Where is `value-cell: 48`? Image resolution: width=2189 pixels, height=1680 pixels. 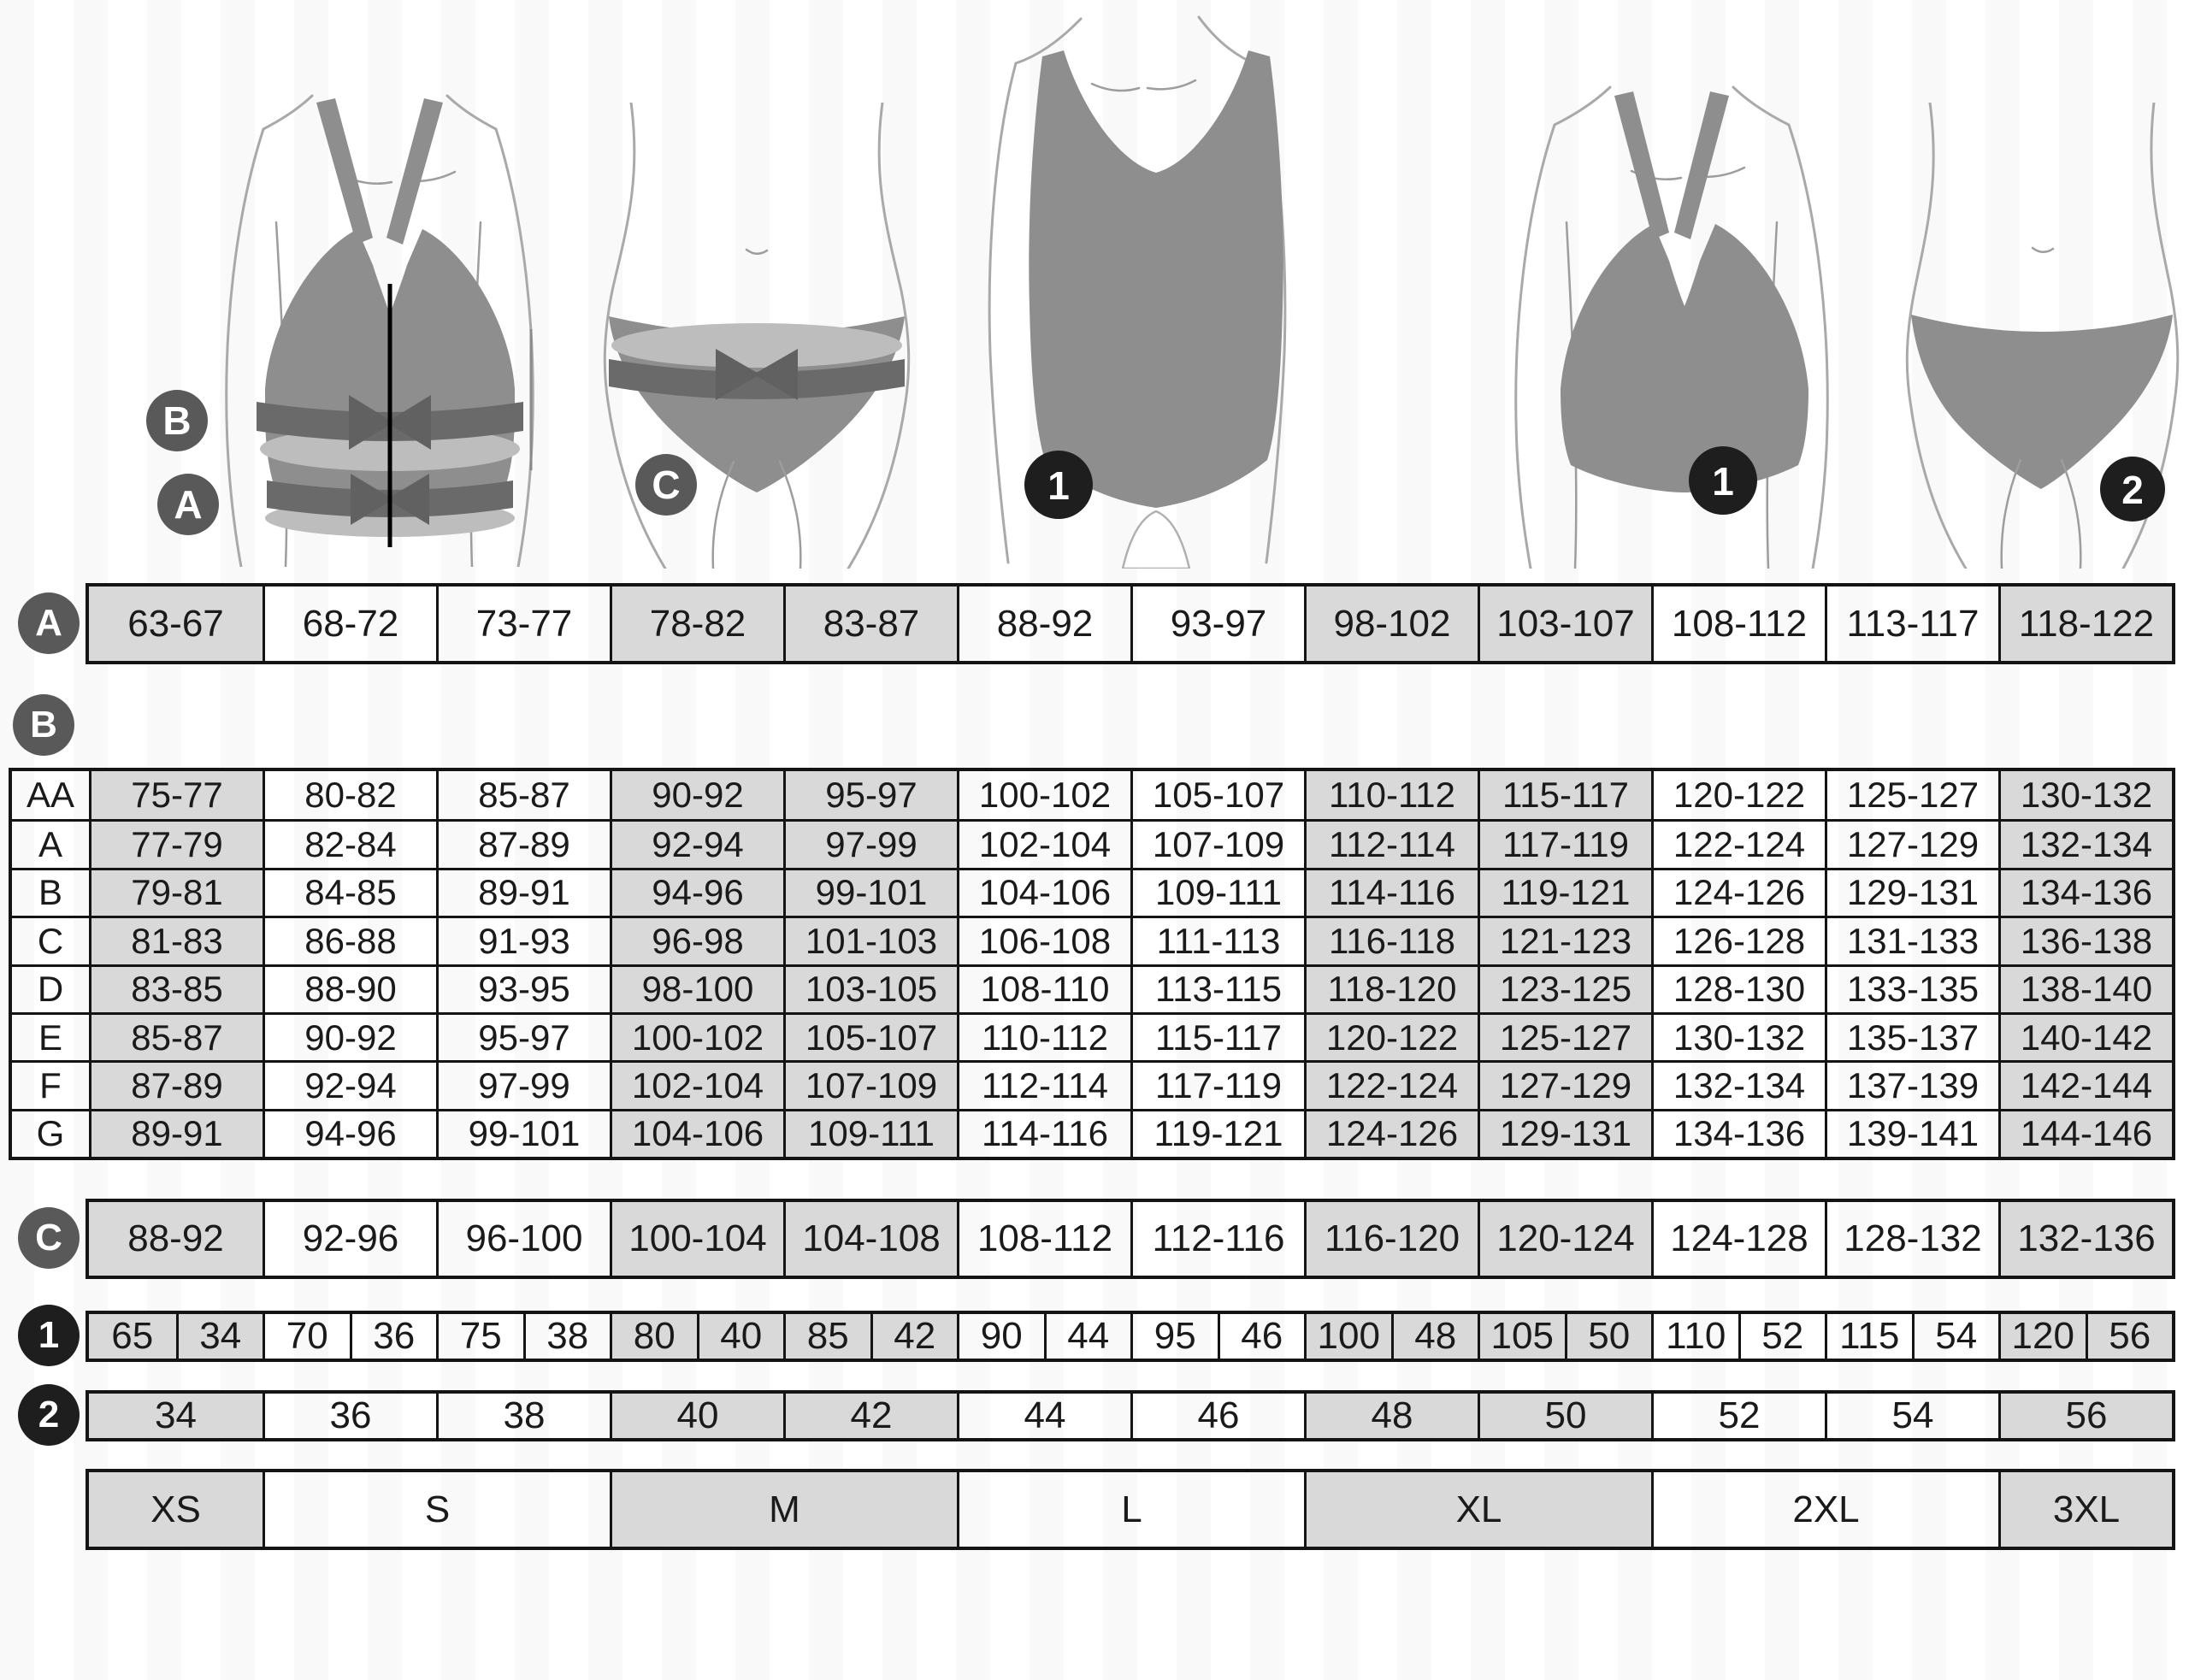
value-cell: 48 is located at coordinates (1434, 1336).